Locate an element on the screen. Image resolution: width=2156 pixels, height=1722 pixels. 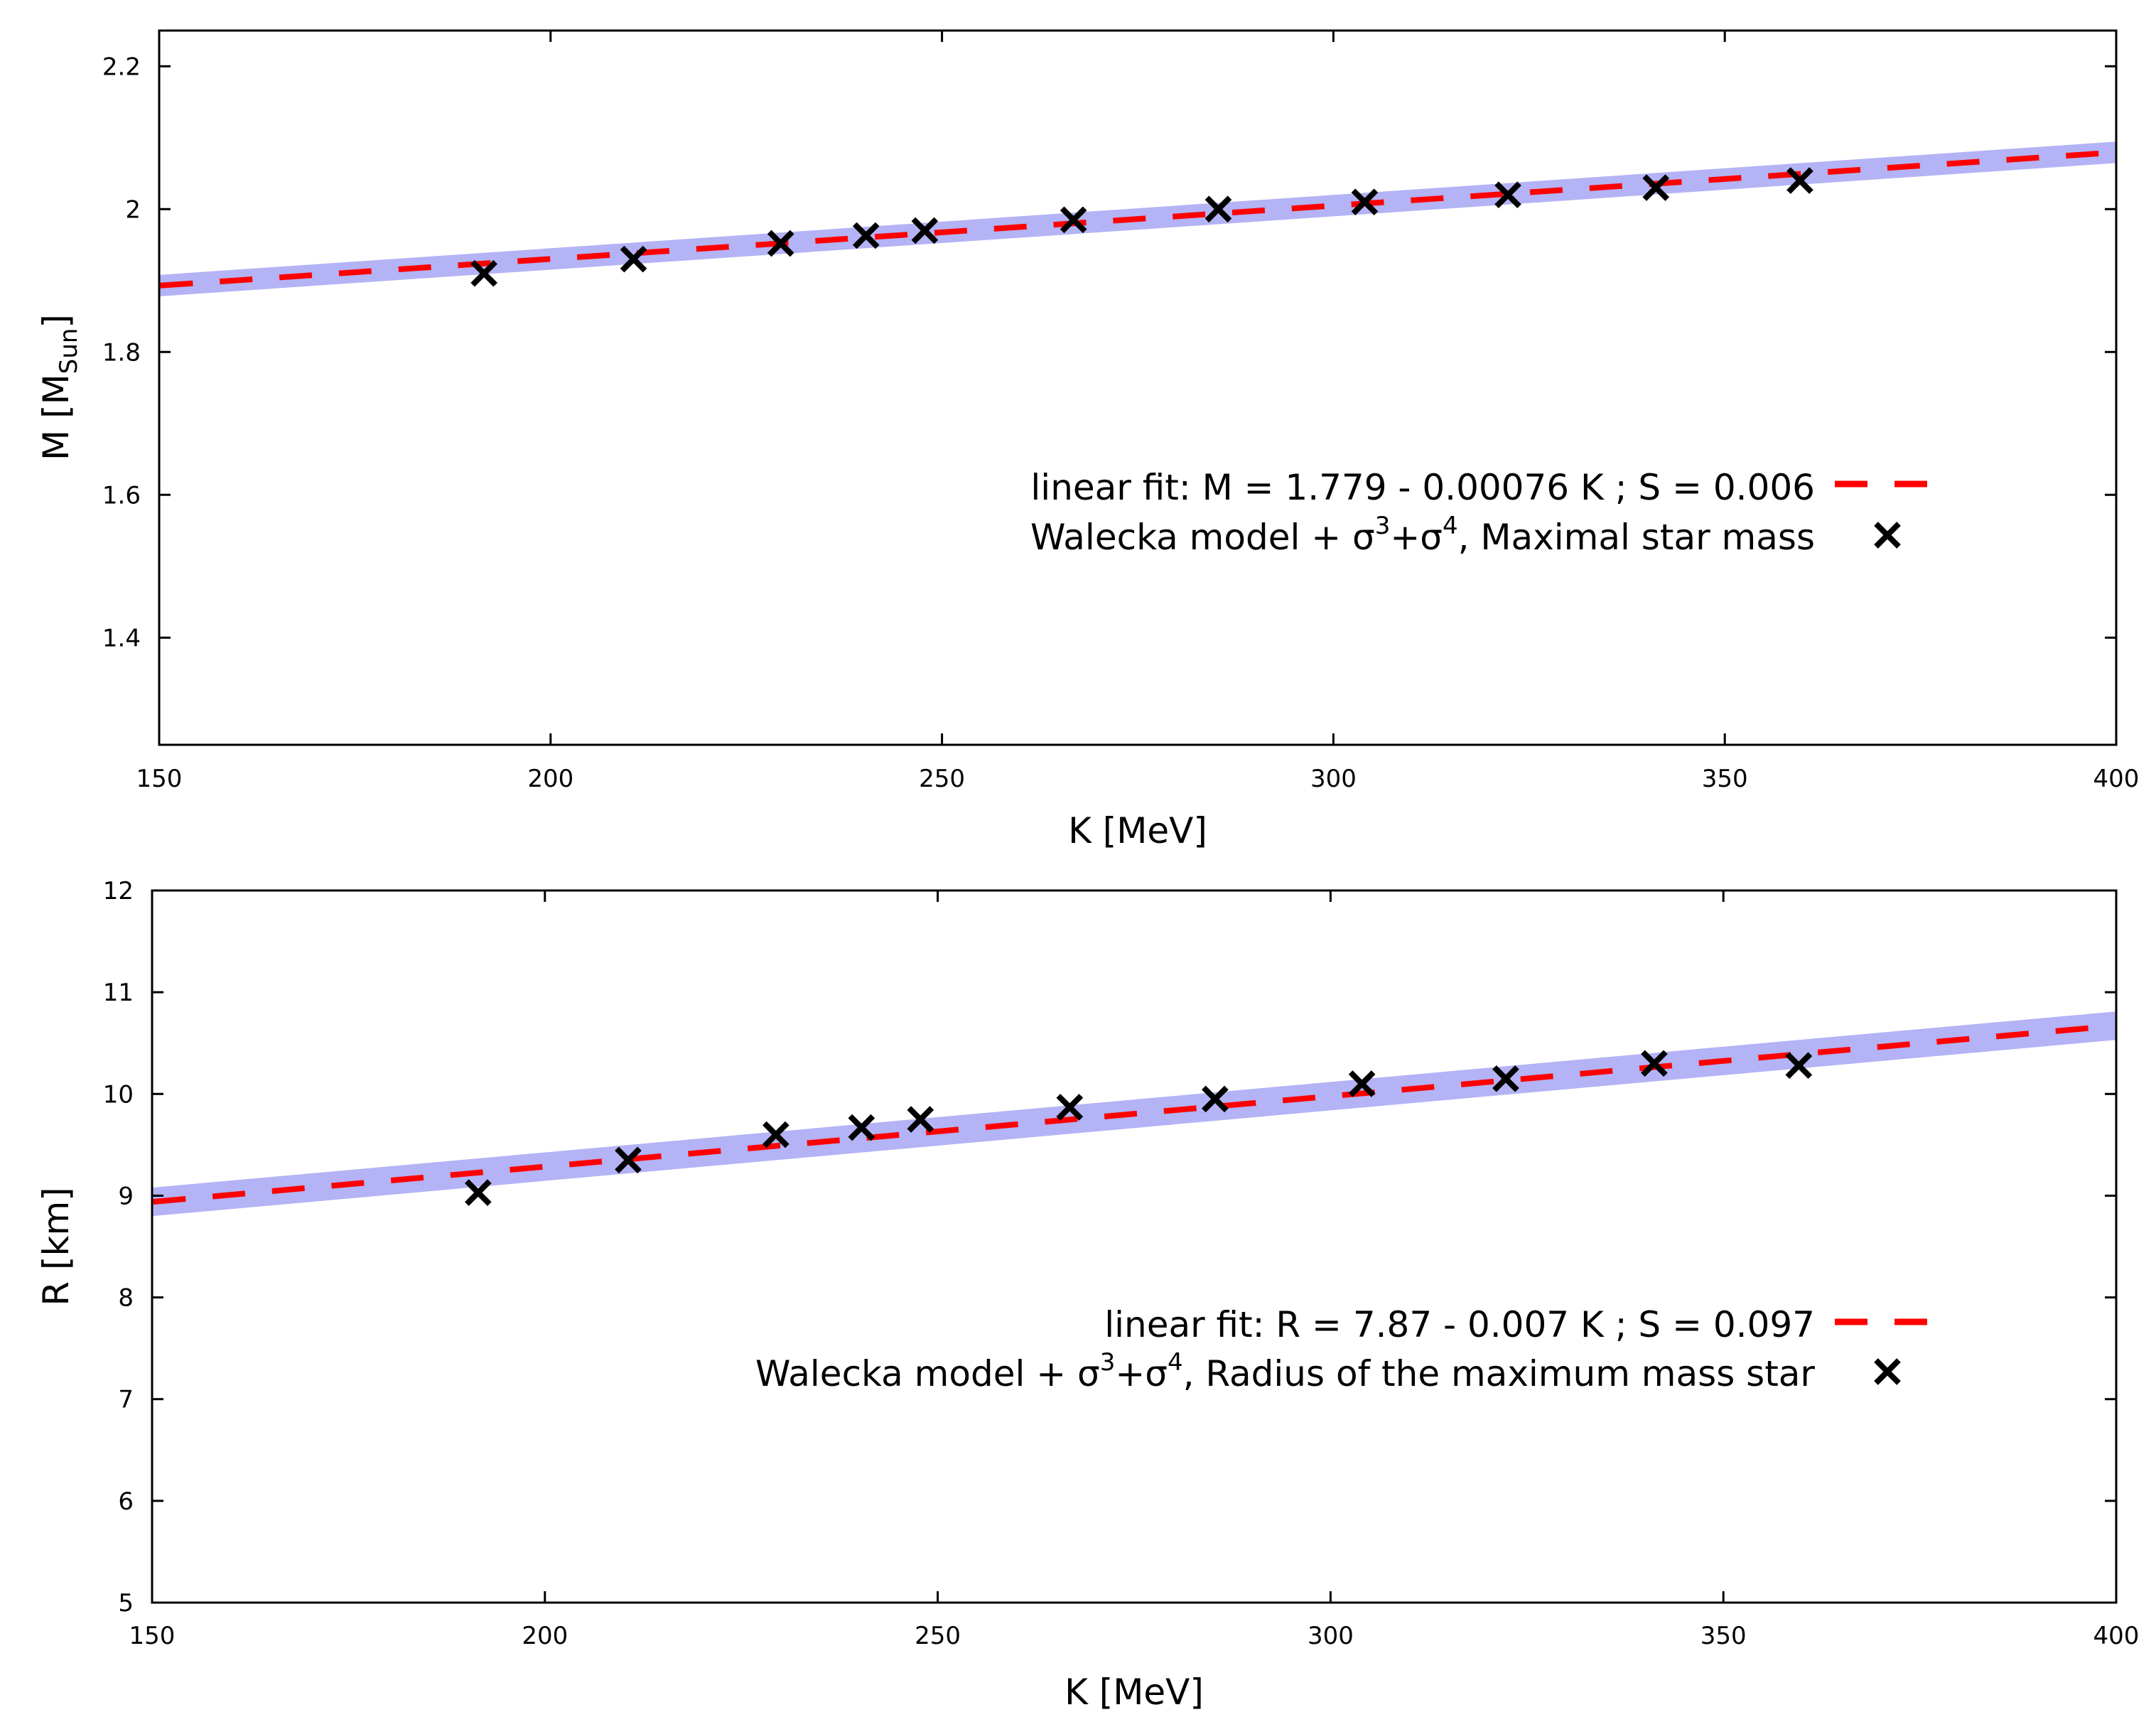
radius-y-tick-label: 7 is located at coordinates (126, 1400).